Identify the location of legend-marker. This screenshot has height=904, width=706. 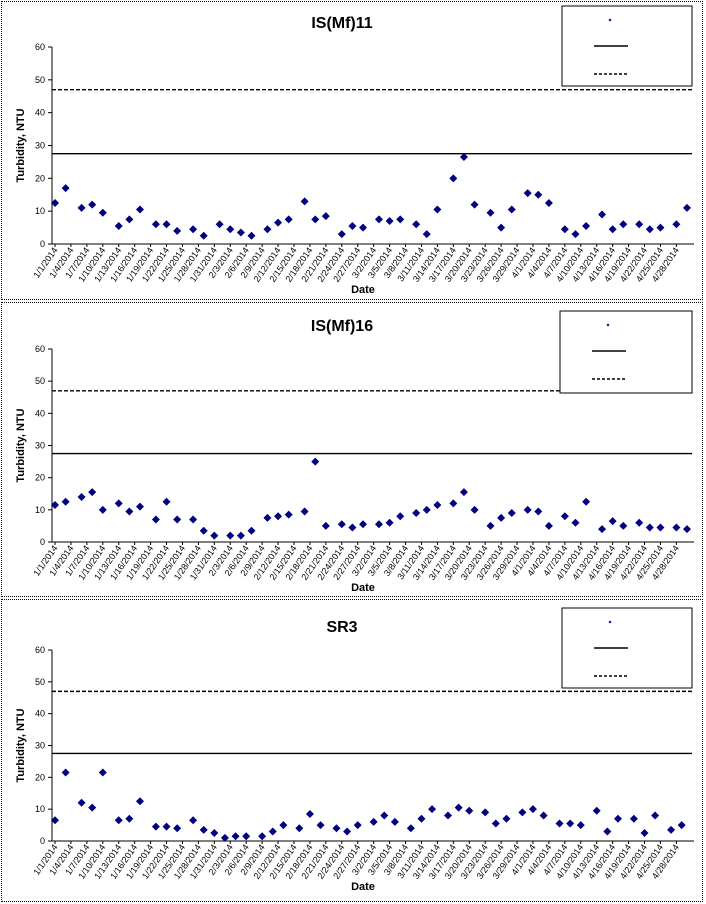
(608, 325).